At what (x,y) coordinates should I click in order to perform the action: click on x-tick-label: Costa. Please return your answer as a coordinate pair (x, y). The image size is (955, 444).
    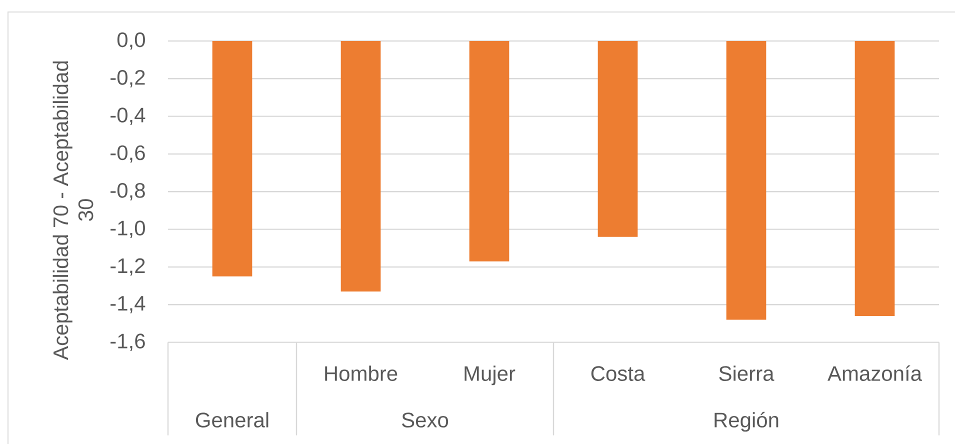
    Looking at the image, I should click on (618, 374).